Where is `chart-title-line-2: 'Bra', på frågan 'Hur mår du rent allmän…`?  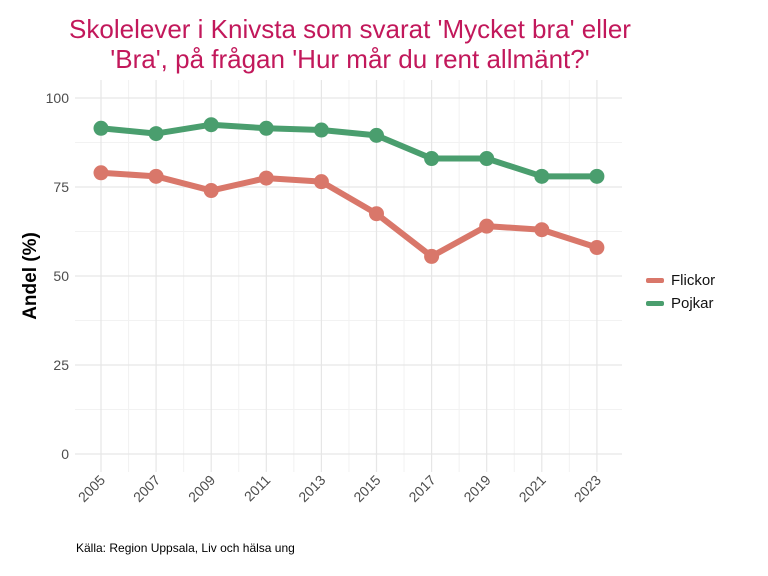 chart-title-line-2: 'Bra', på frågan 'Hur mår du rent allmän… is located at coordinates (350, 59).